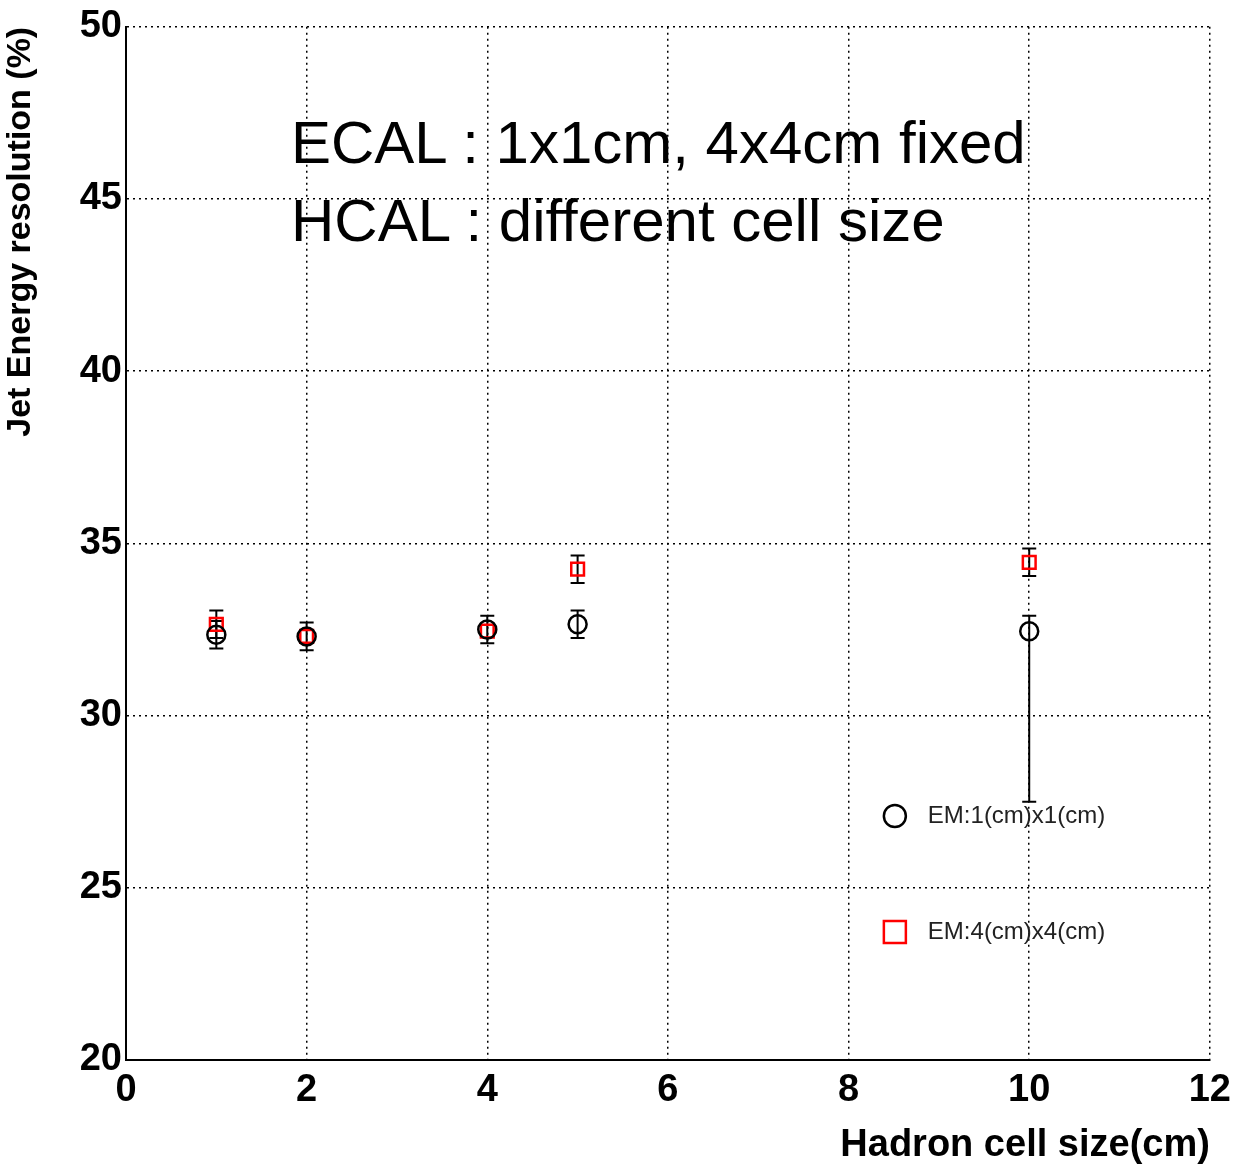 The image size is (1239, 1168). What do you see at coordinates (307, 1088) in the screenshot?
I see `x-tick-label: 2` at bounding box center [307, 1088].